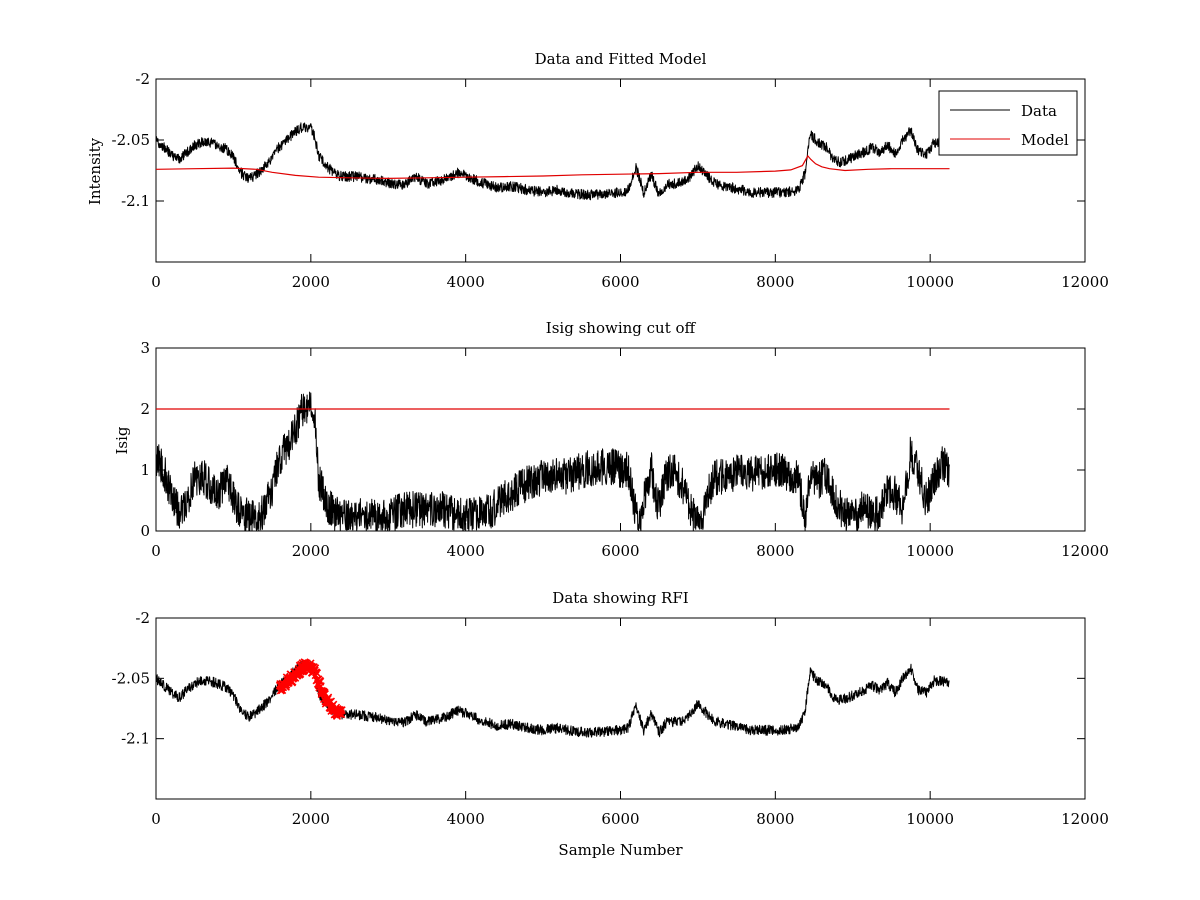 The width and height of the screenshot is (1200, 900). What do you see at coordinates (620, 598) in the screenshot?
I see `panel-title: Data showing RFI` at bounding box center [620, 598].